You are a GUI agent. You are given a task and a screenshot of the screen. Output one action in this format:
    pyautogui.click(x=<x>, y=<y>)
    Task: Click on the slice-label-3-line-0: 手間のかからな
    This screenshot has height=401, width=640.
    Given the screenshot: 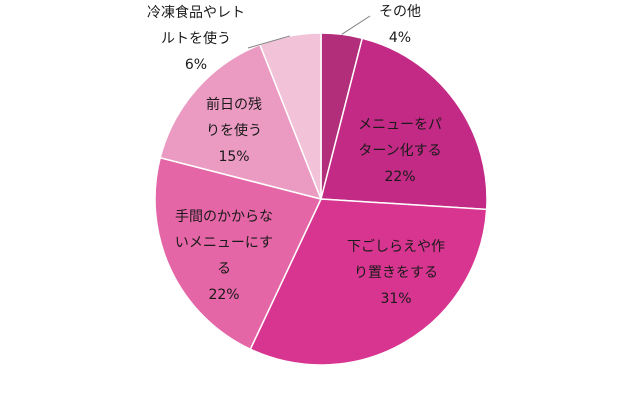 What is the action you would take?
    pyautogui.click(x=224, y=217)
    